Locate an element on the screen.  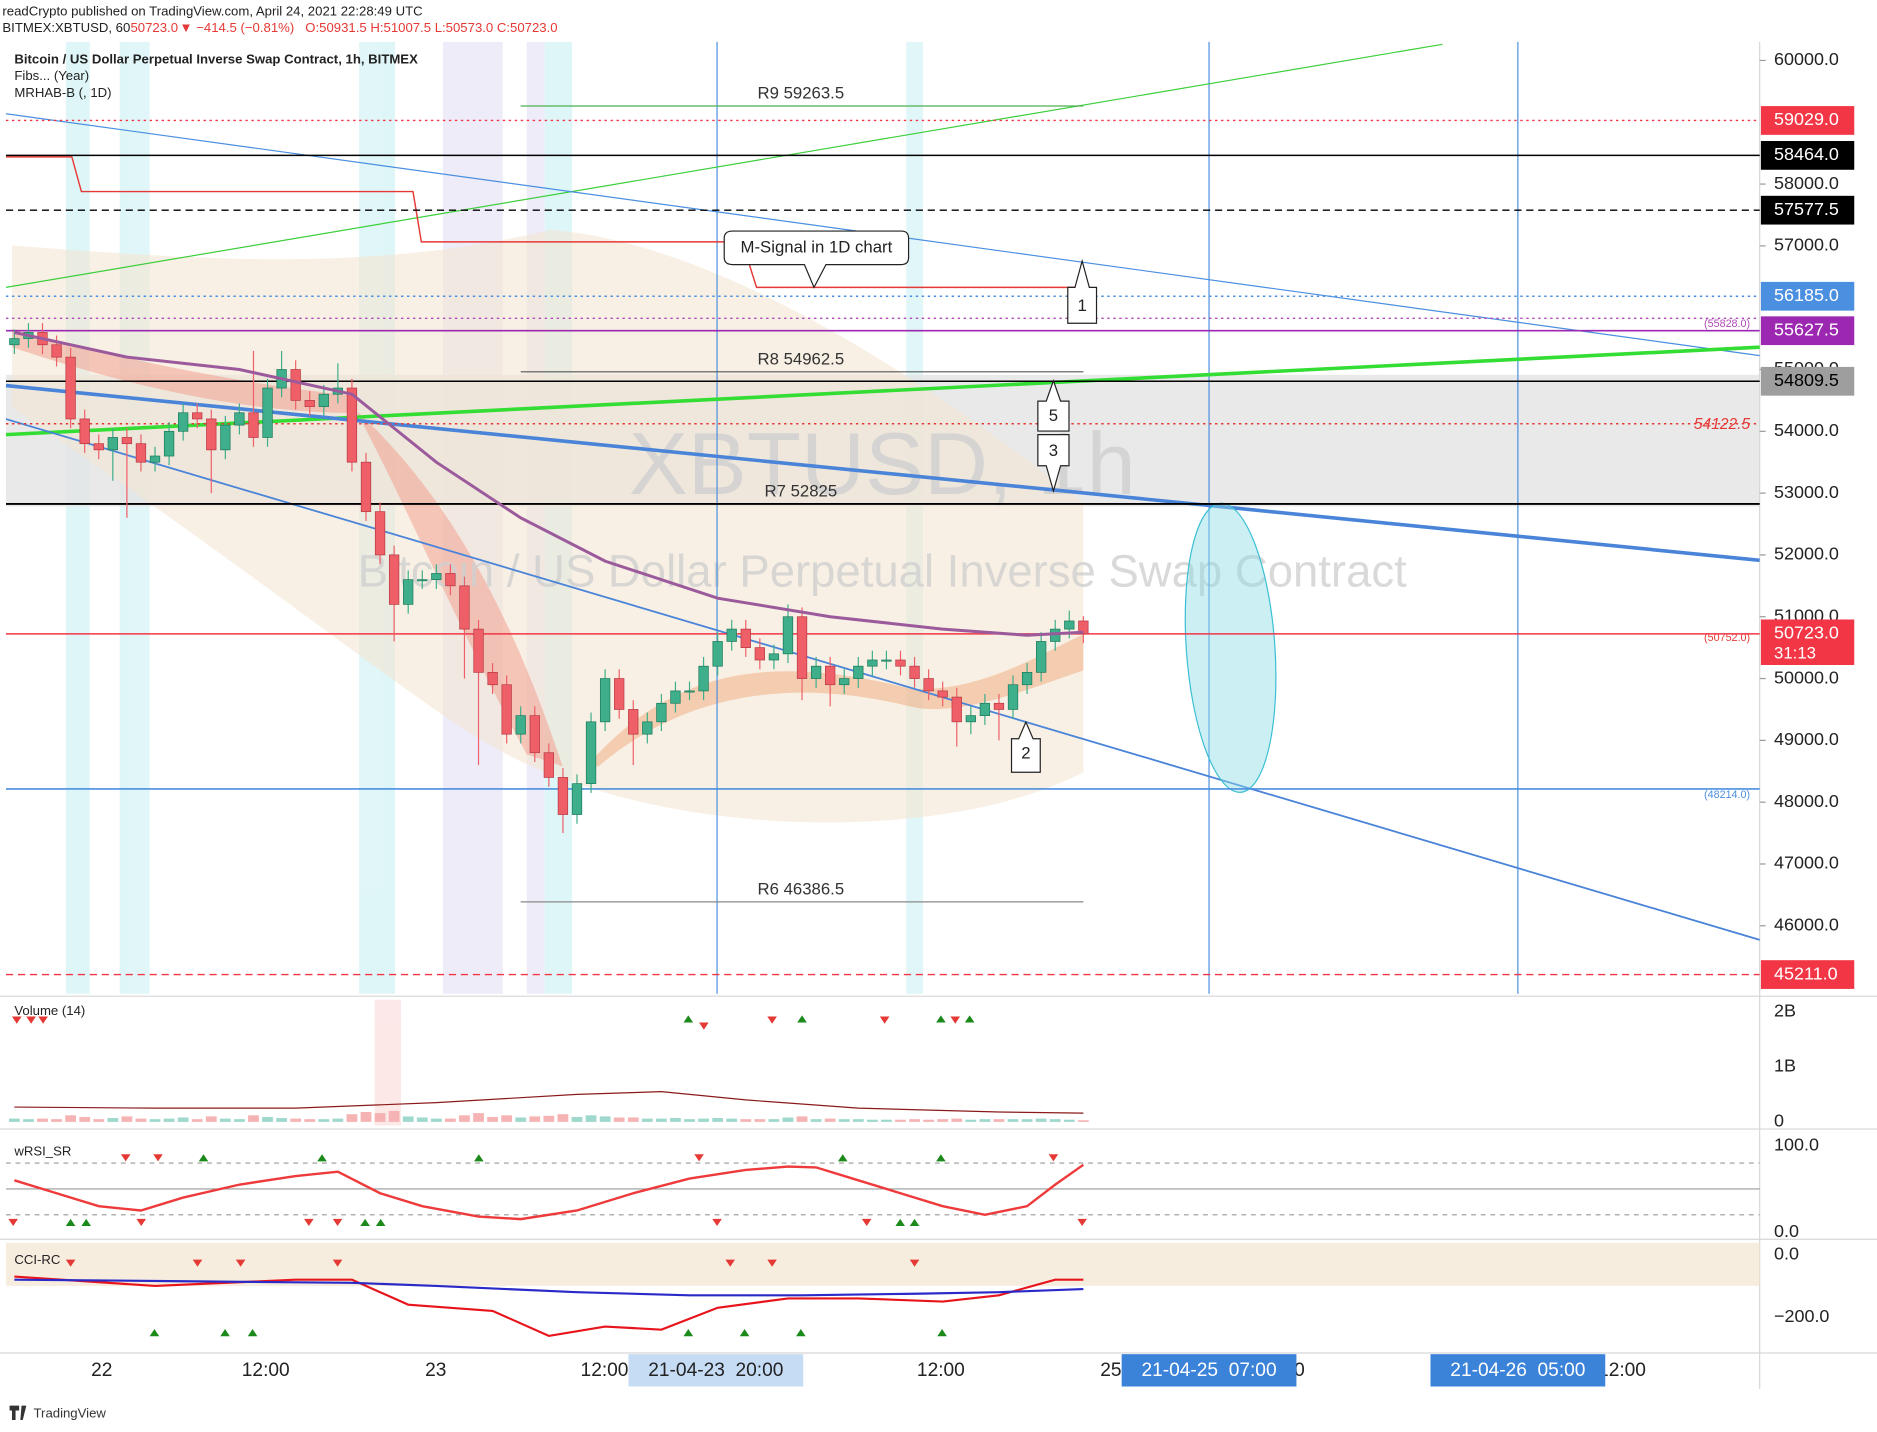
time-highlight-label: 21-04-23 20:00 is located at coordinates (715, 1370).